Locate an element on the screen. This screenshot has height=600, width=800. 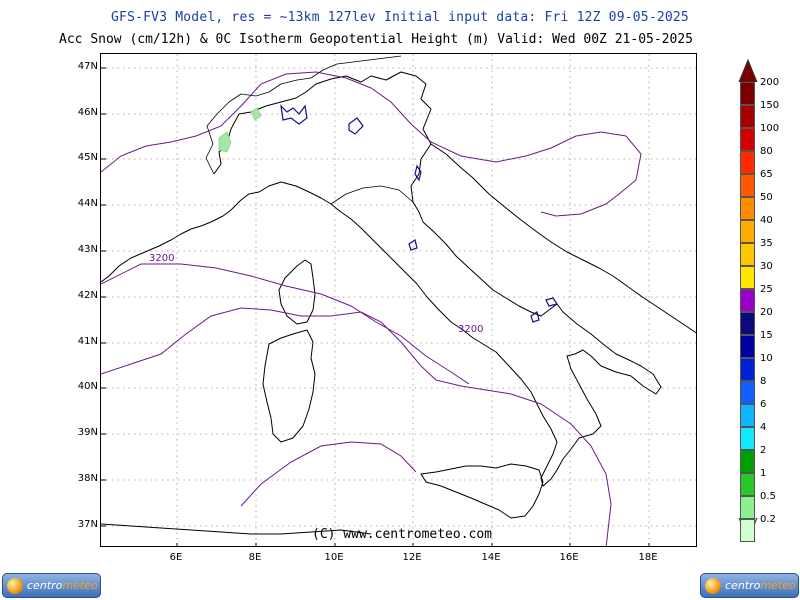
colorbar-label: 150 is located at coordinates (770, 105).